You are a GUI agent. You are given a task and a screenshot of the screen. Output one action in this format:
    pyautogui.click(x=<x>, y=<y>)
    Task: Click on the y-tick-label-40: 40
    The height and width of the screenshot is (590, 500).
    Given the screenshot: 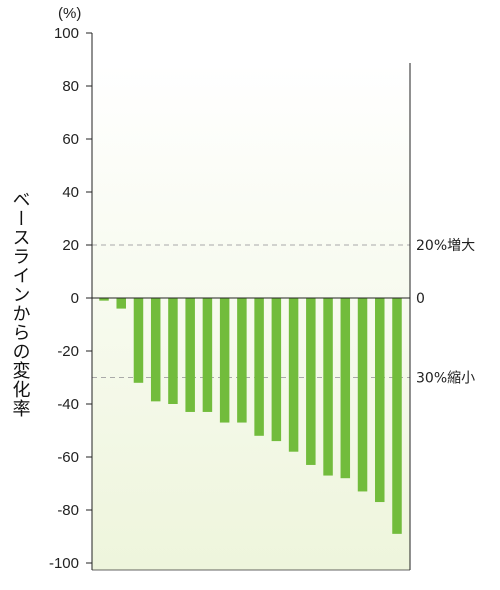 What is the action you would take?
    pyautogui.click(x=70, y=192)
    